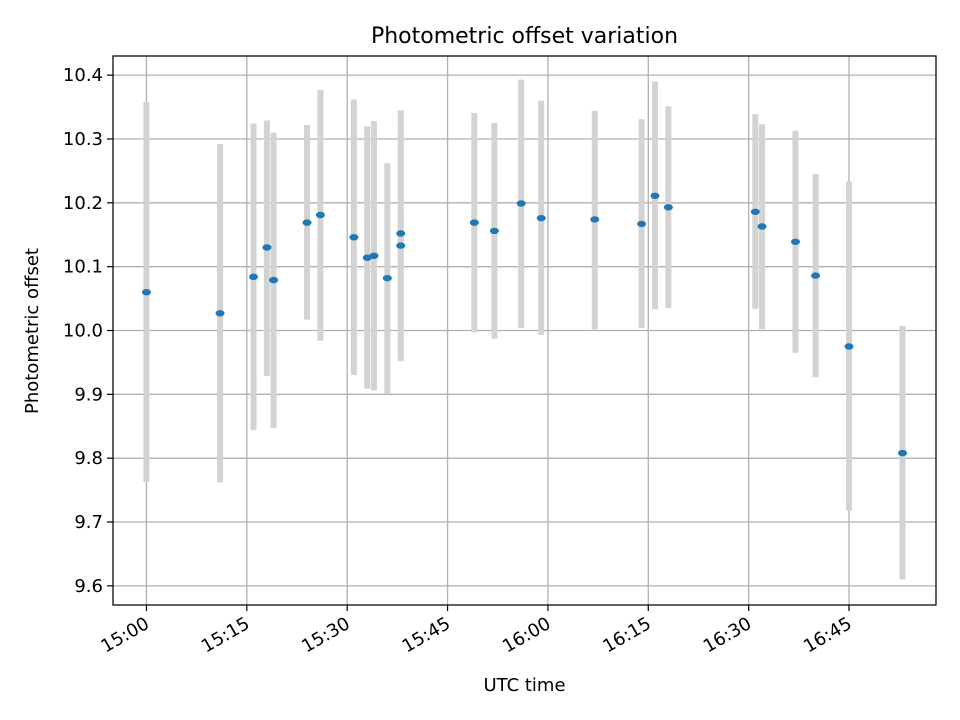 The image size is (960, 720). I want to click on y-tick-label: 10.0, so click(83, 331).